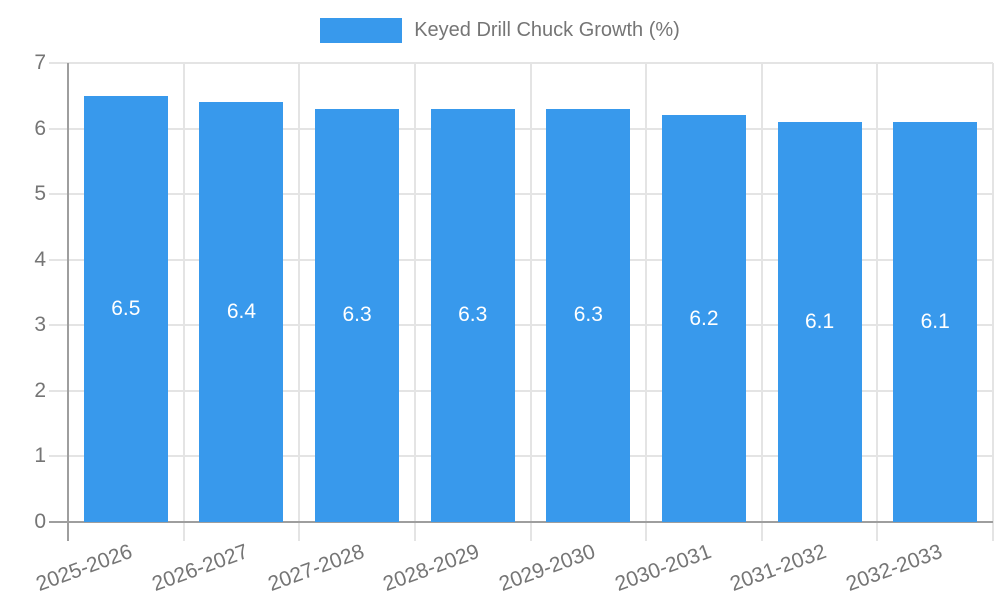  I want to click on legend-label: Keyed Drill Chuck Growth (%), so click(547, 30).